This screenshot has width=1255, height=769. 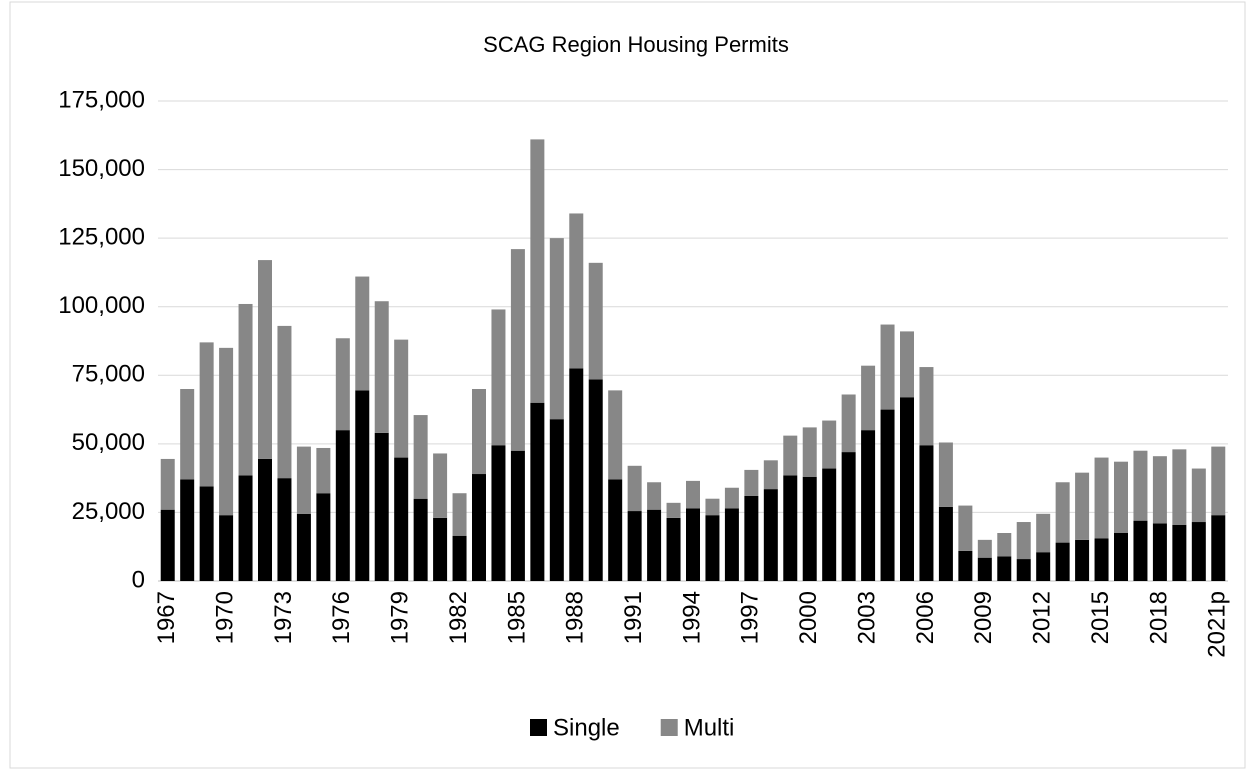 What do you see at coordinates (138, 579) in the screenshot?
I see `y-tick-label: 0` at bounding box center [138, 579].